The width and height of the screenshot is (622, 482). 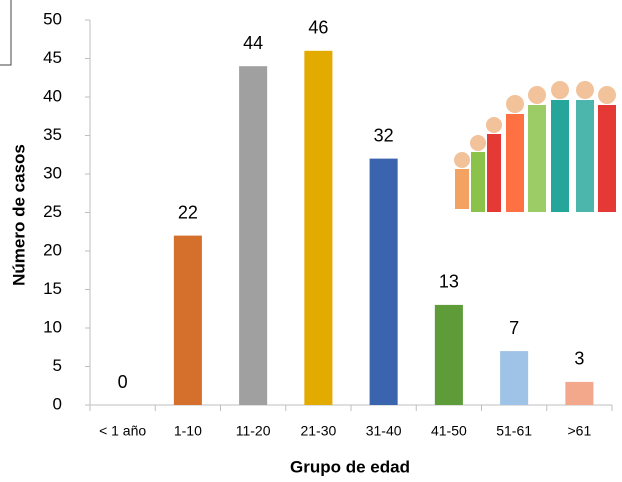 I want to click on x-tick-label: 1-10, so click(x=188, y=431).